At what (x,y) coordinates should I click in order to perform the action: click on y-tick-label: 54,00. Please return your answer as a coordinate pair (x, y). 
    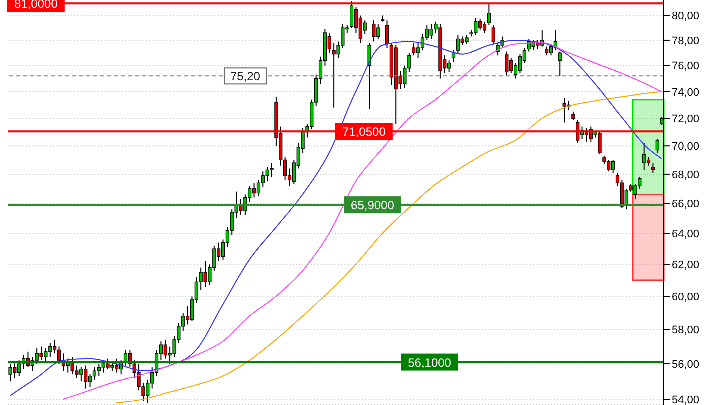
    Looking at the image, I should click on (686, 399).